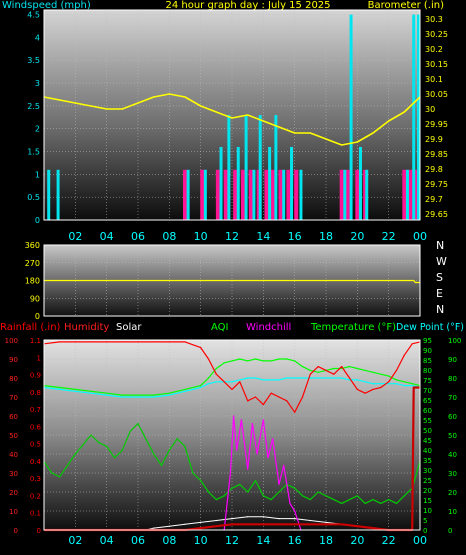 The width and height of the screenshot is (466, 555). What do you see at coordinates (427, 391) in the screenshot?
I see `y-tick-label-temperature: 70` at bounding box center [427, 391].